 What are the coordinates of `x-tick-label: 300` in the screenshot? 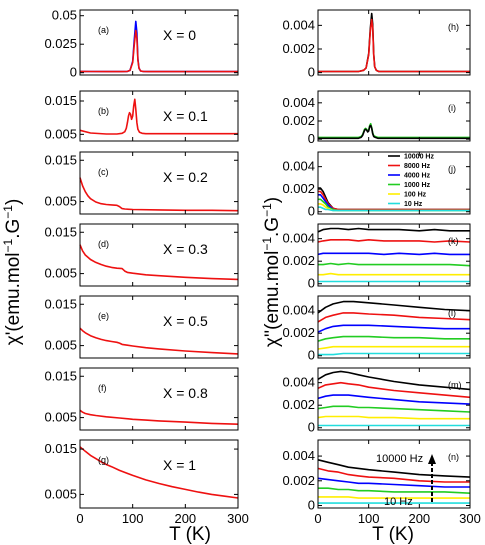 It's located at (238, 518).